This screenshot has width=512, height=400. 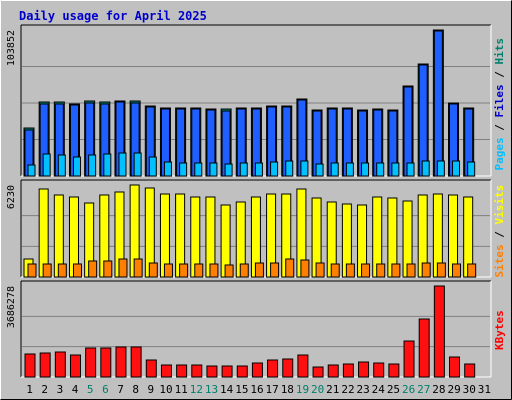 I want to click on series-label-part: Visits, so click(x=499, y=205).